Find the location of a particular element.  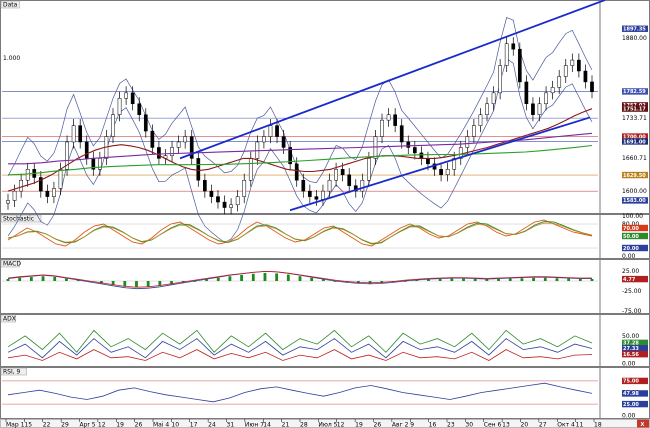

x-axis-label: 19 is located at coordinates (359, 425).